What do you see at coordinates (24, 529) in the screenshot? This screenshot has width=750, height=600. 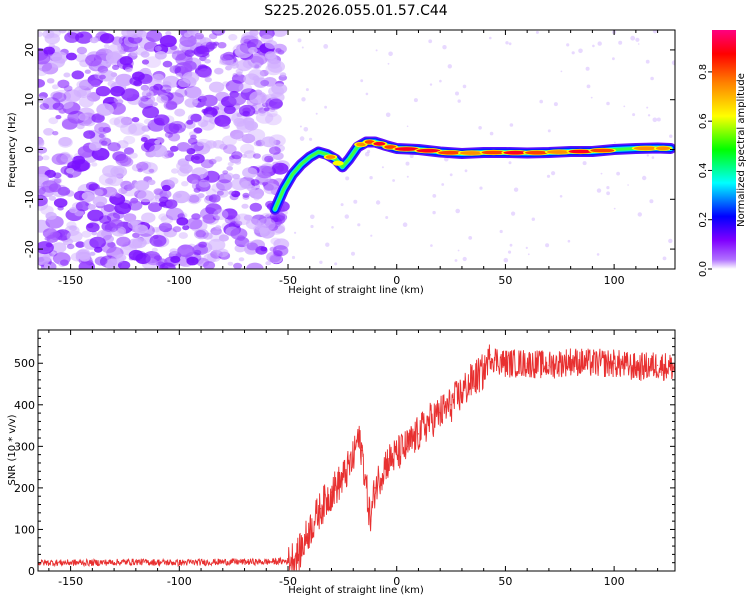 I see `y-tick-label: 100` at bounding box center [24, 529].